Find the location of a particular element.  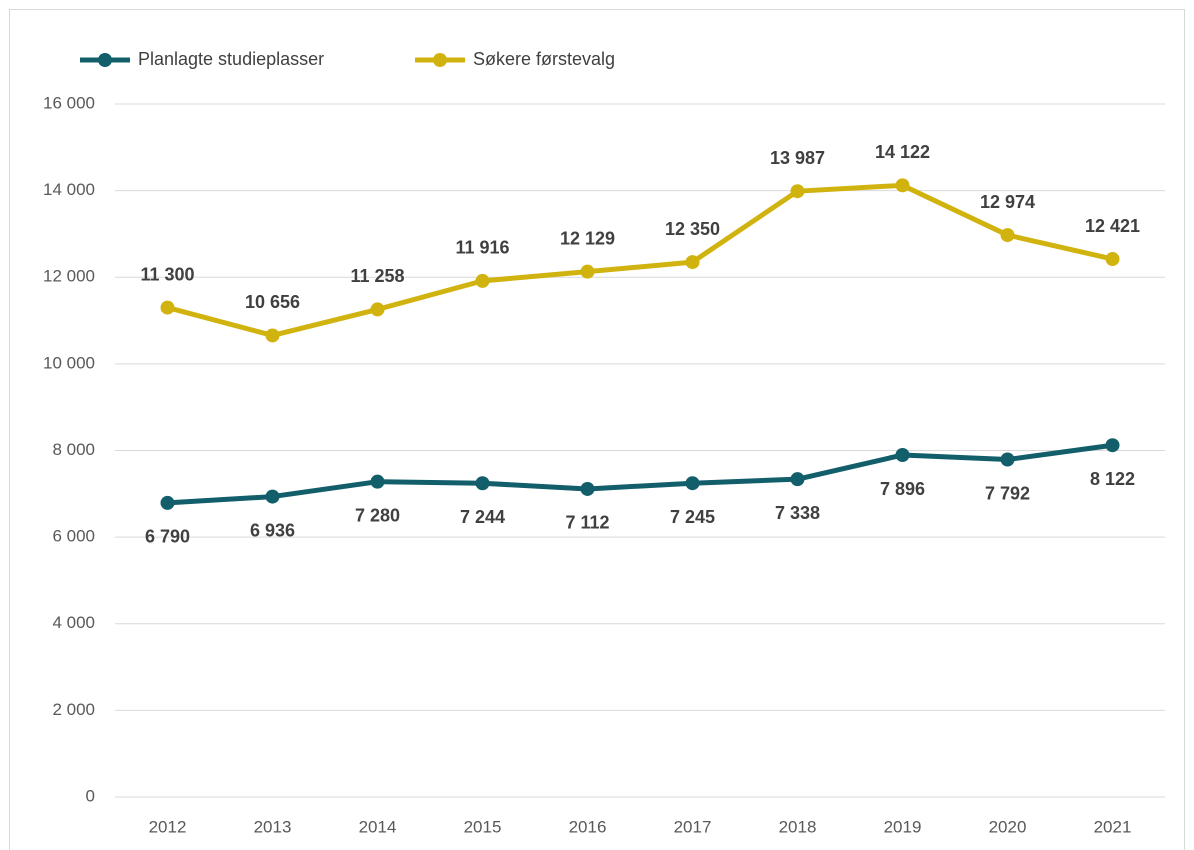

data-label: 6 790 is located at coordinates (167, 537).